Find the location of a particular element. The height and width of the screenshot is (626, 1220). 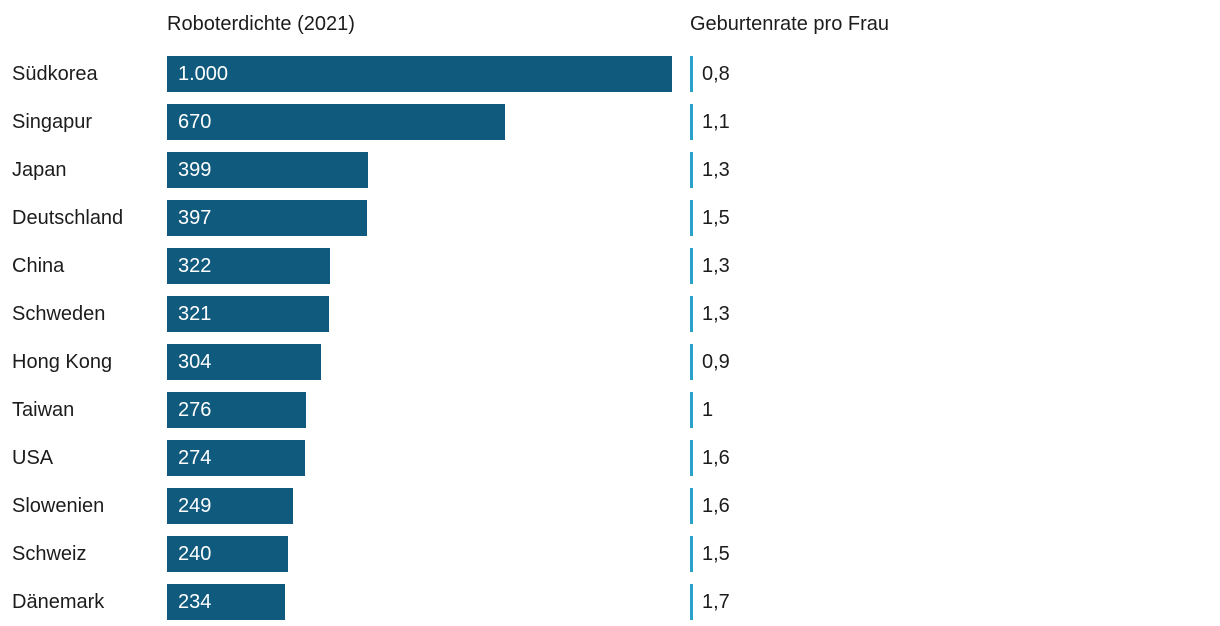

birthrate-column-header: Geburtenrate pro Frau is located at coordinates (789, 24).